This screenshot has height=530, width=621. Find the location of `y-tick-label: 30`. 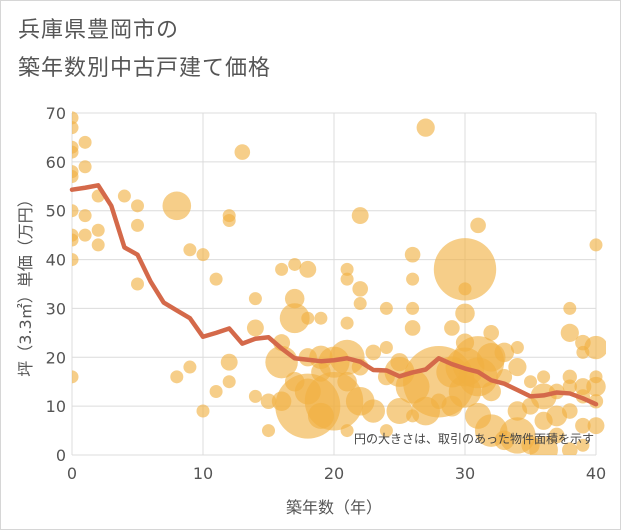

y-tick-label: 30 is located at coordinates (56, 308).